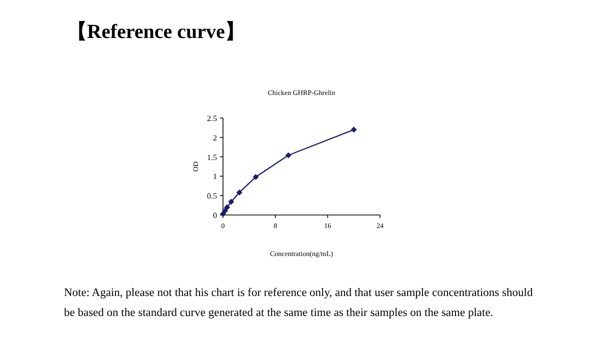 The width and height of the screenshot is (600, 338). I want to click on y-tick-label: 2.5, so click(212, 118).